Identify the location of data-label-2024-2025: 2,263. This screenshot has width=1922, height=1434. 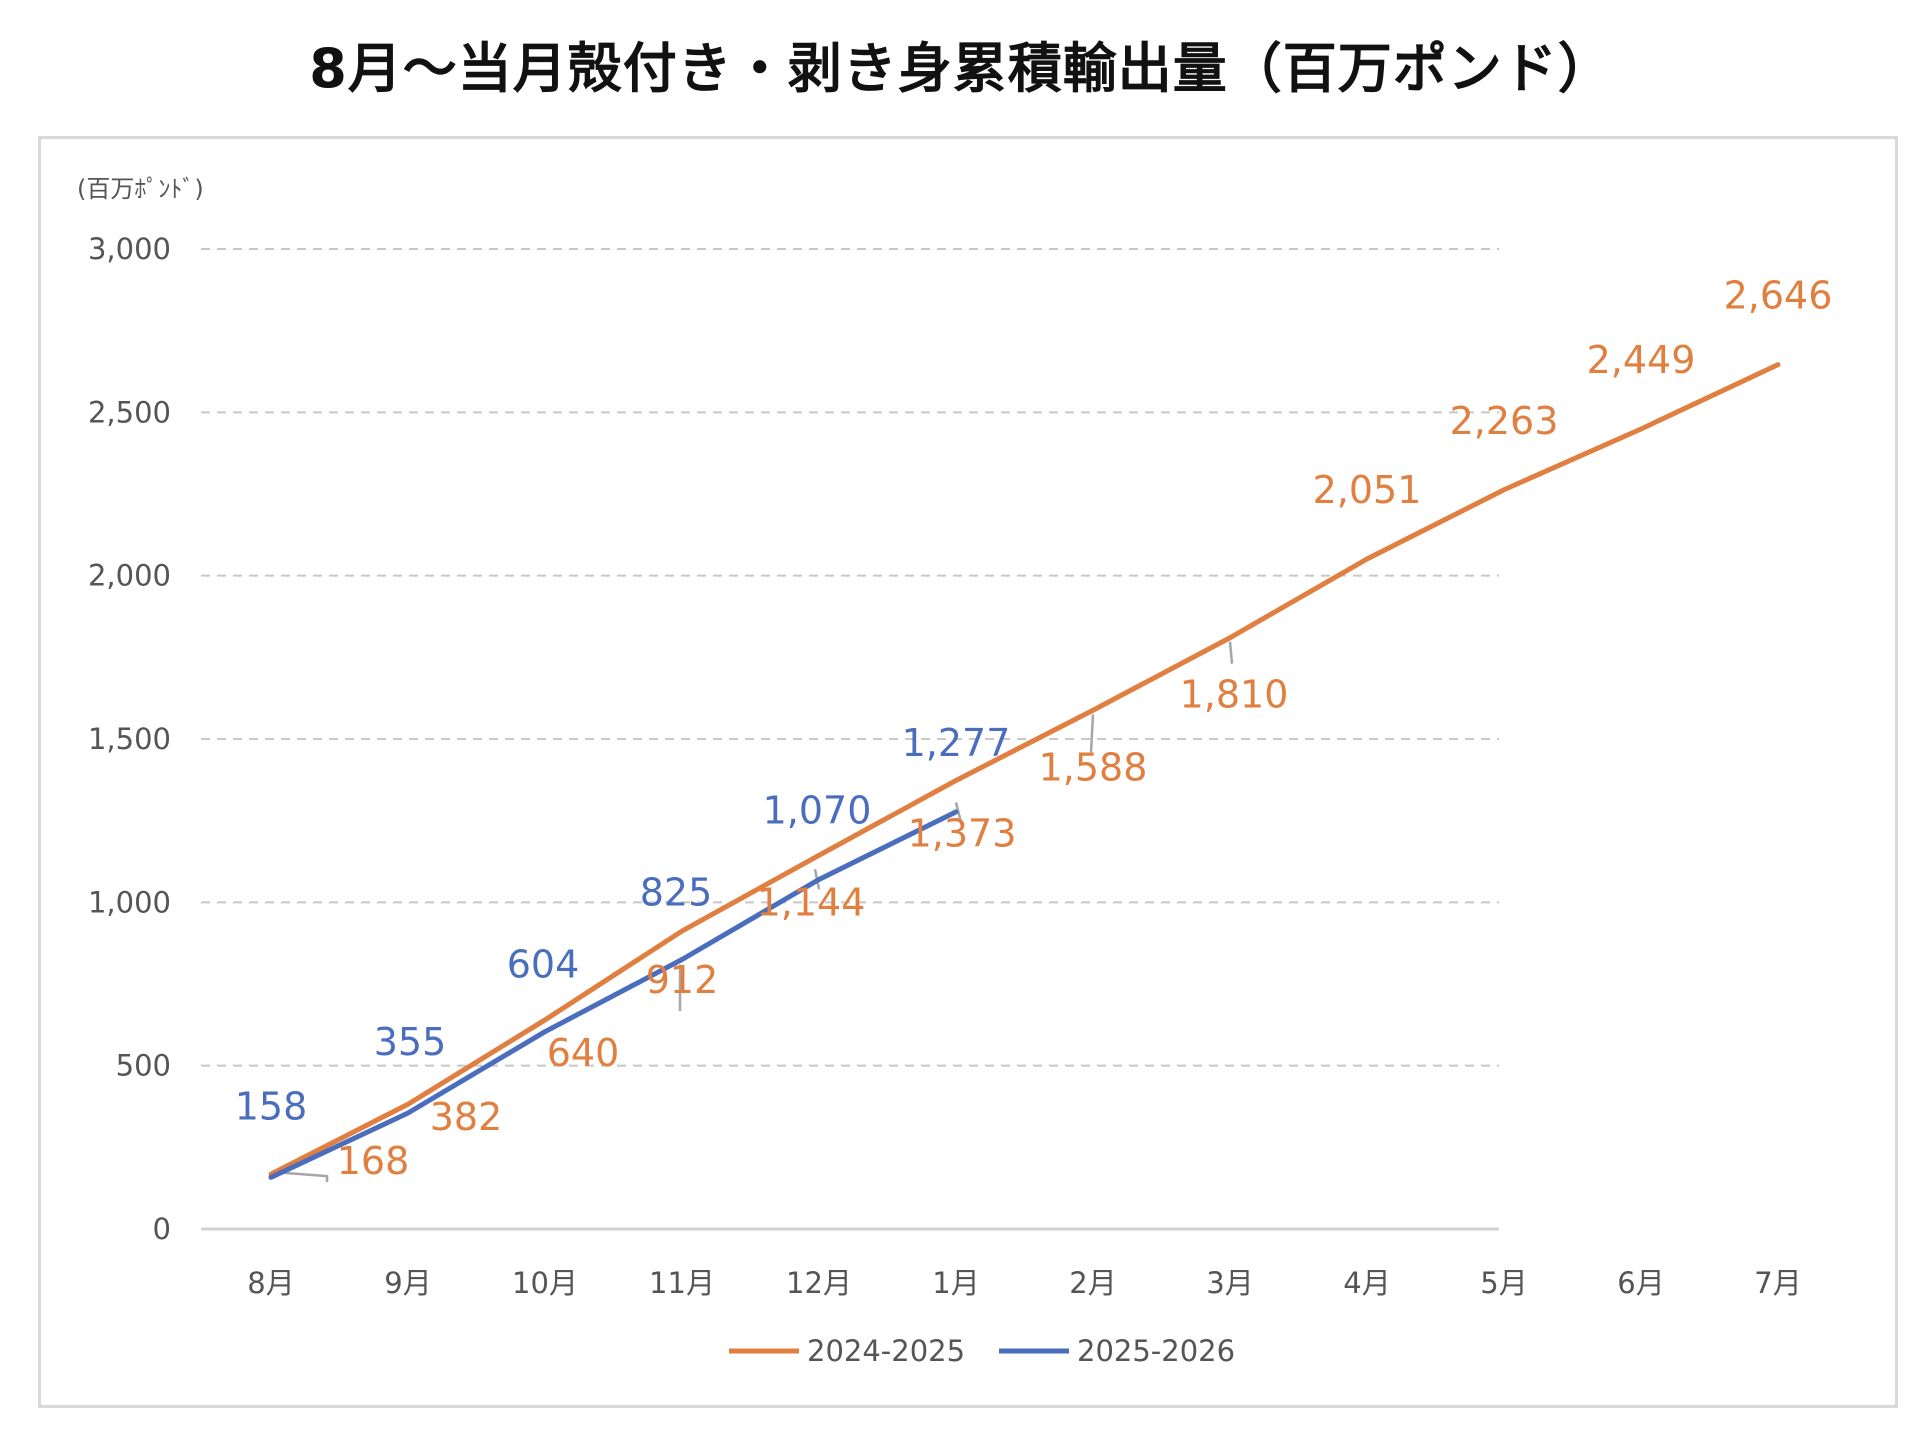
(1504, 421).